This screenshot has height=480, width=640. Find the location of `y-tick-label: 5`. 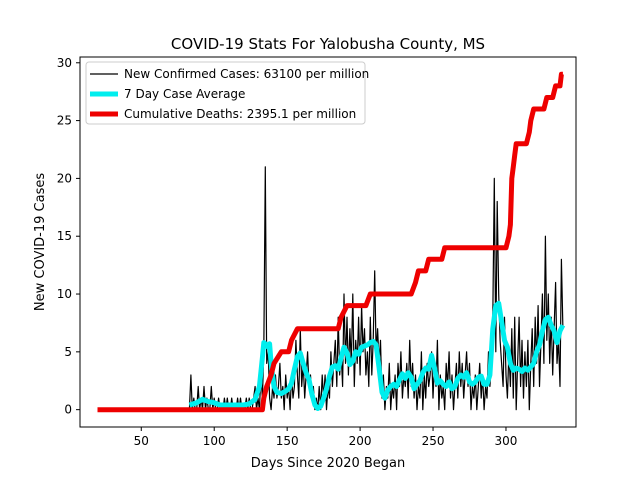

y-tick-label: 5 is located at coordinates (68, 352).